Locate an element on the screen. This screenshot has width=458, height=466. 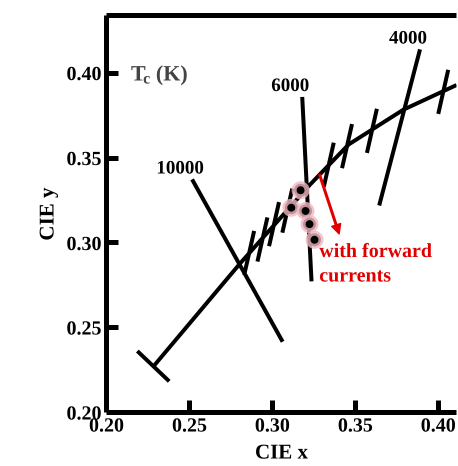
series-label: 4000 is located at coordinates (408, 37).